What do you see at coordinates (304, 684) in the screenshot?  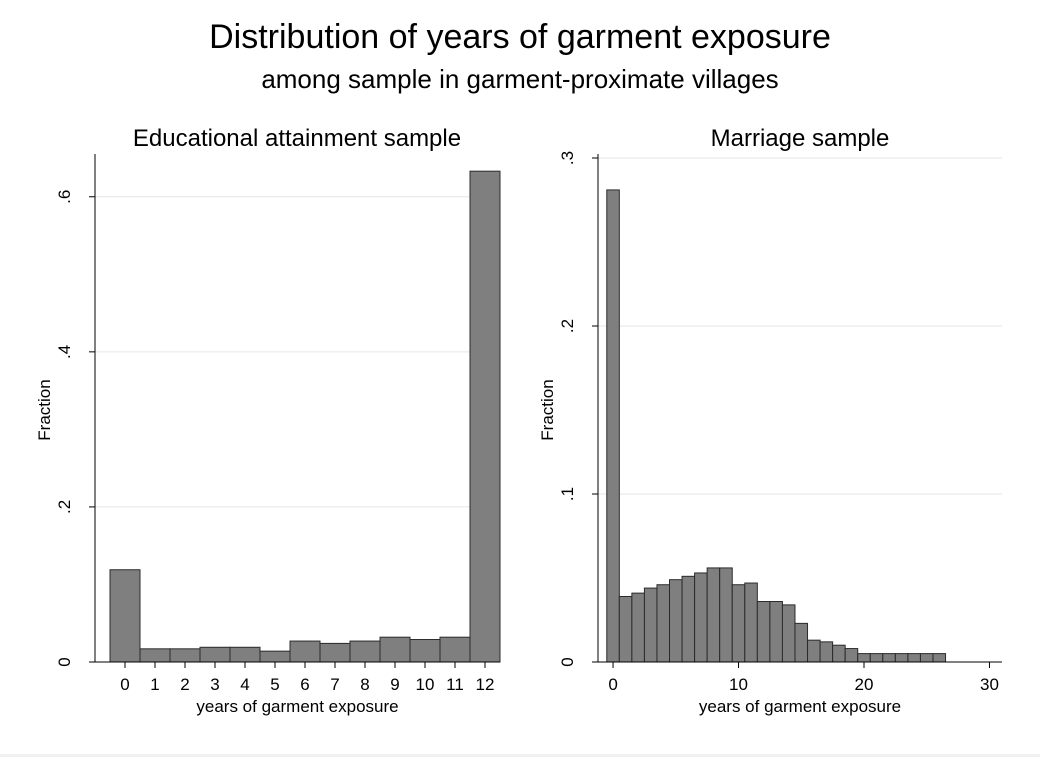 I see `panel-1-x-tick-label: 6` at bounding box center [304, 684].